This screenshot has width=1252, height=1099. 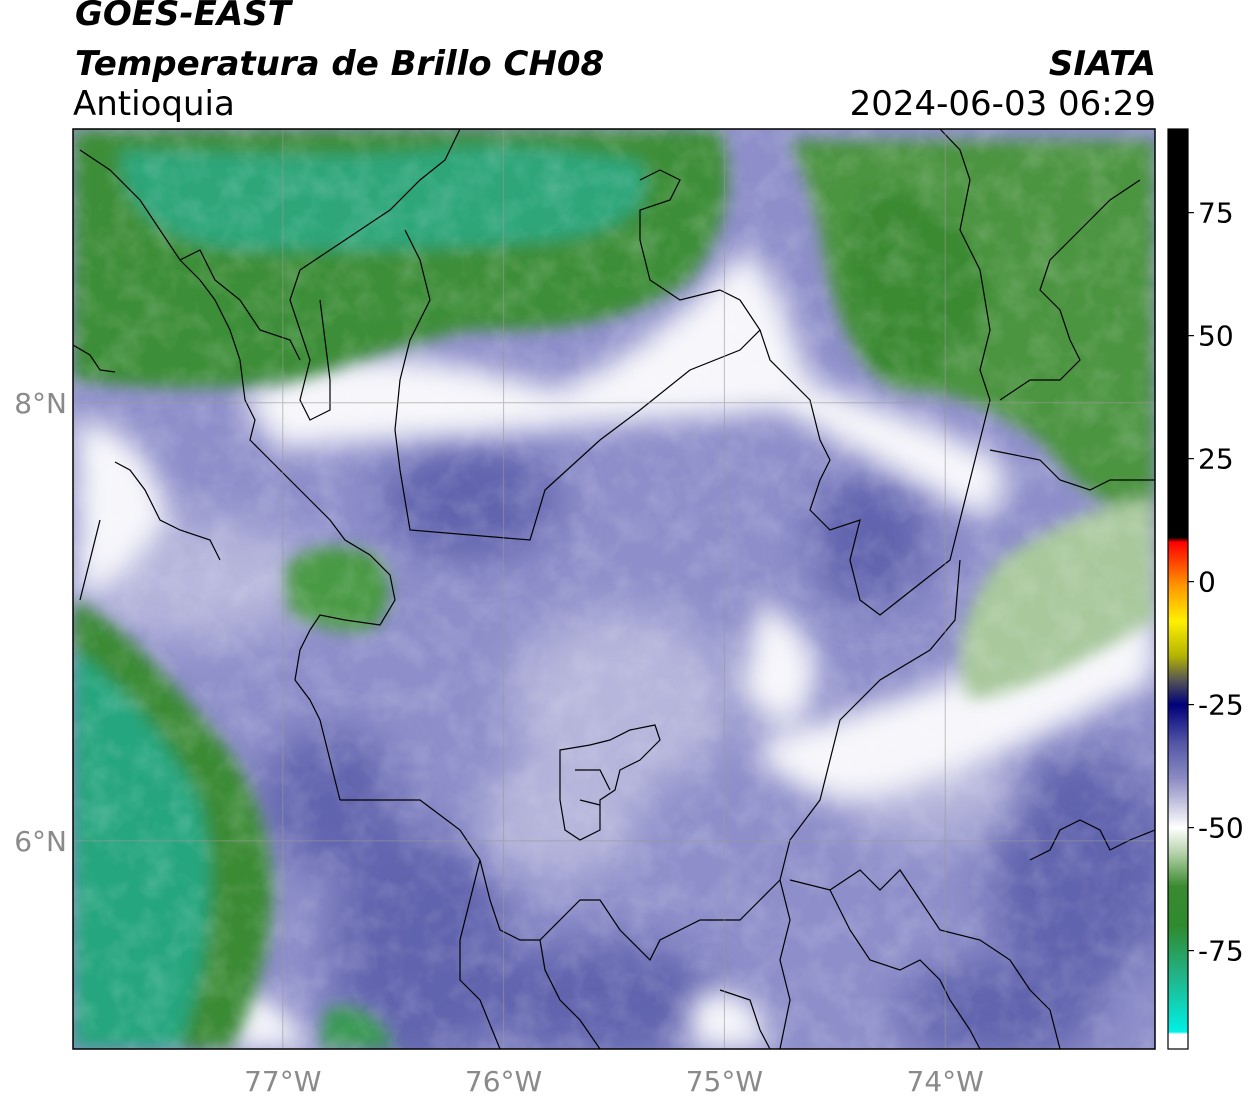 I want to click on colorbar-tick-label: -25, so click(x=1221, y=705).